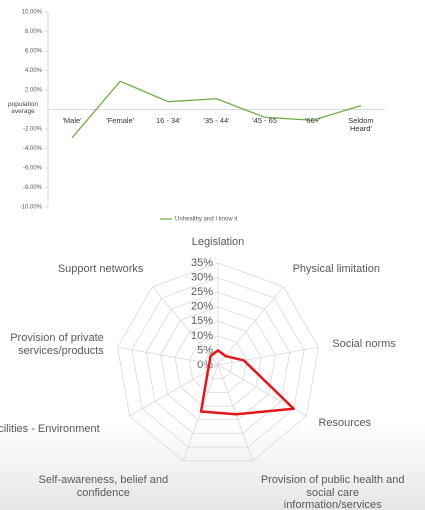  I want to click on y-tick-label: 8.00%, so click(34, 32).